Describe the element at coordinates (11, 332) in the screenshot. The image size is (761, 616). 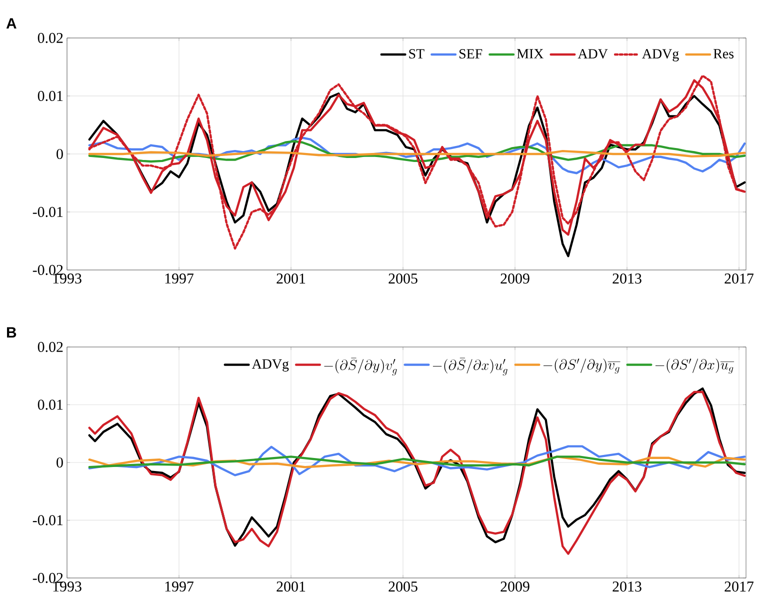
I see `chart-title: B` at that location.